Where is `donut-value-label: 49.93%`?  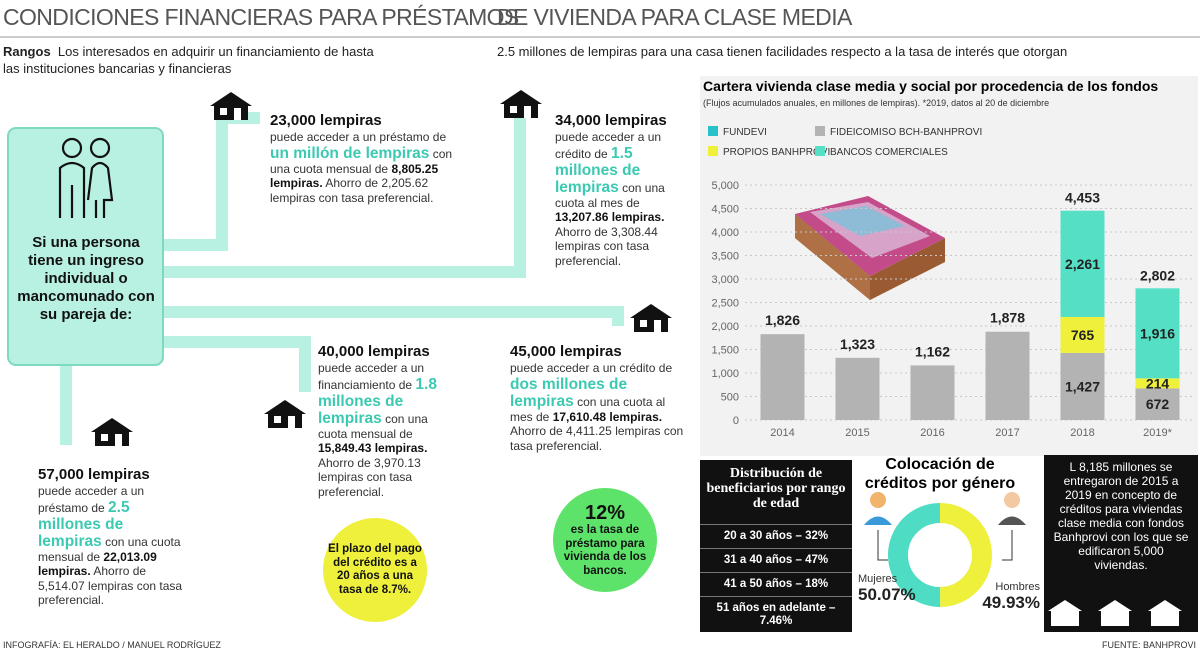
donut-value-label: 49.93% is located at coordinates (1011, 602).